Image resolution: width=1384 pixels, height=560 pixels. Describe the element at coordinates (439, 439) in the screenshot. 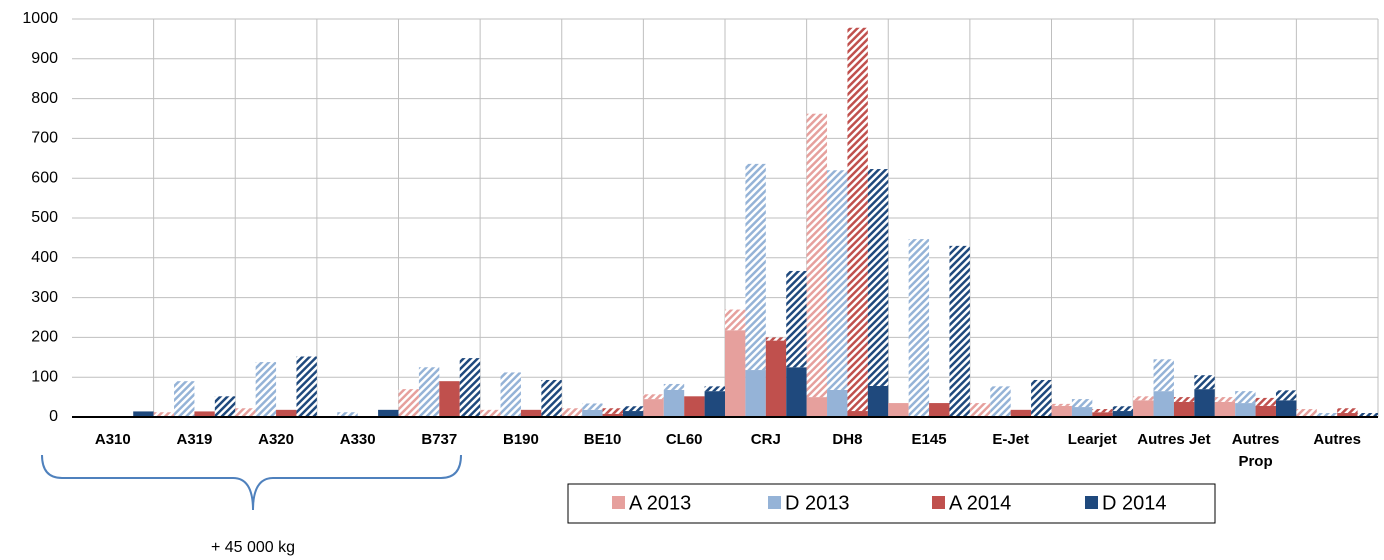

I see `x-tick-label: B737` at that location.